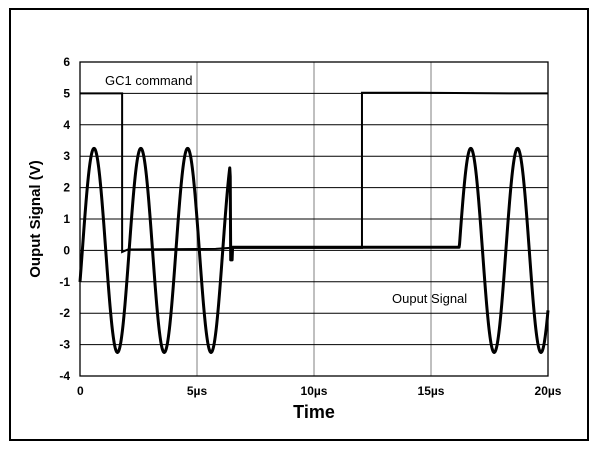 Image resolution: width=599 pixels, height=449 pixels. I want to click on x-tick-label: 10µs, so click(314, 391).